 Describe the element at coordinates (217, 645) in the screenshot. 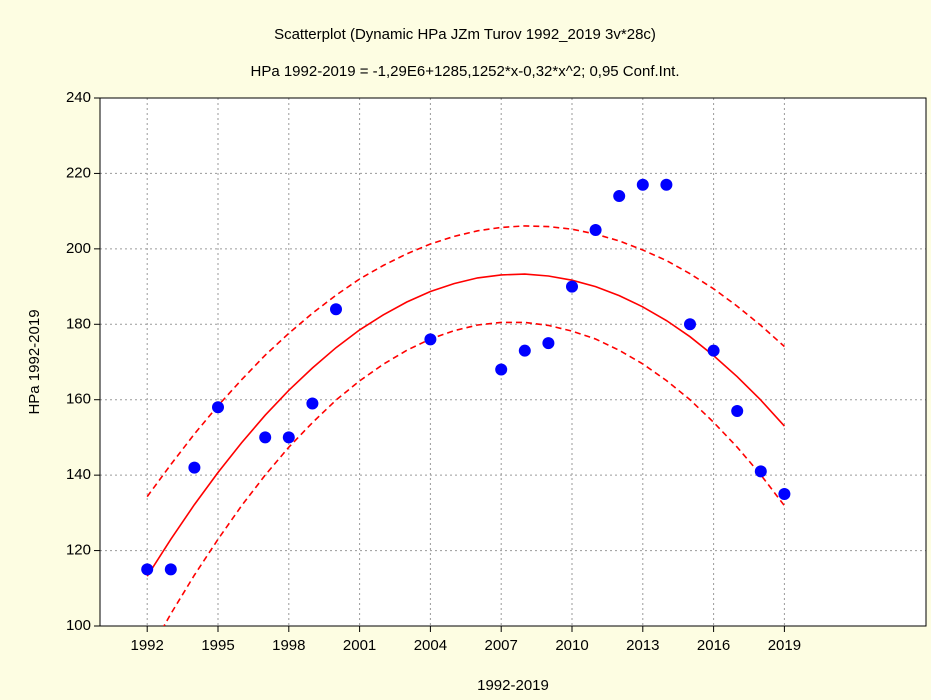

I see `x-tick-label: 1995` at that location.